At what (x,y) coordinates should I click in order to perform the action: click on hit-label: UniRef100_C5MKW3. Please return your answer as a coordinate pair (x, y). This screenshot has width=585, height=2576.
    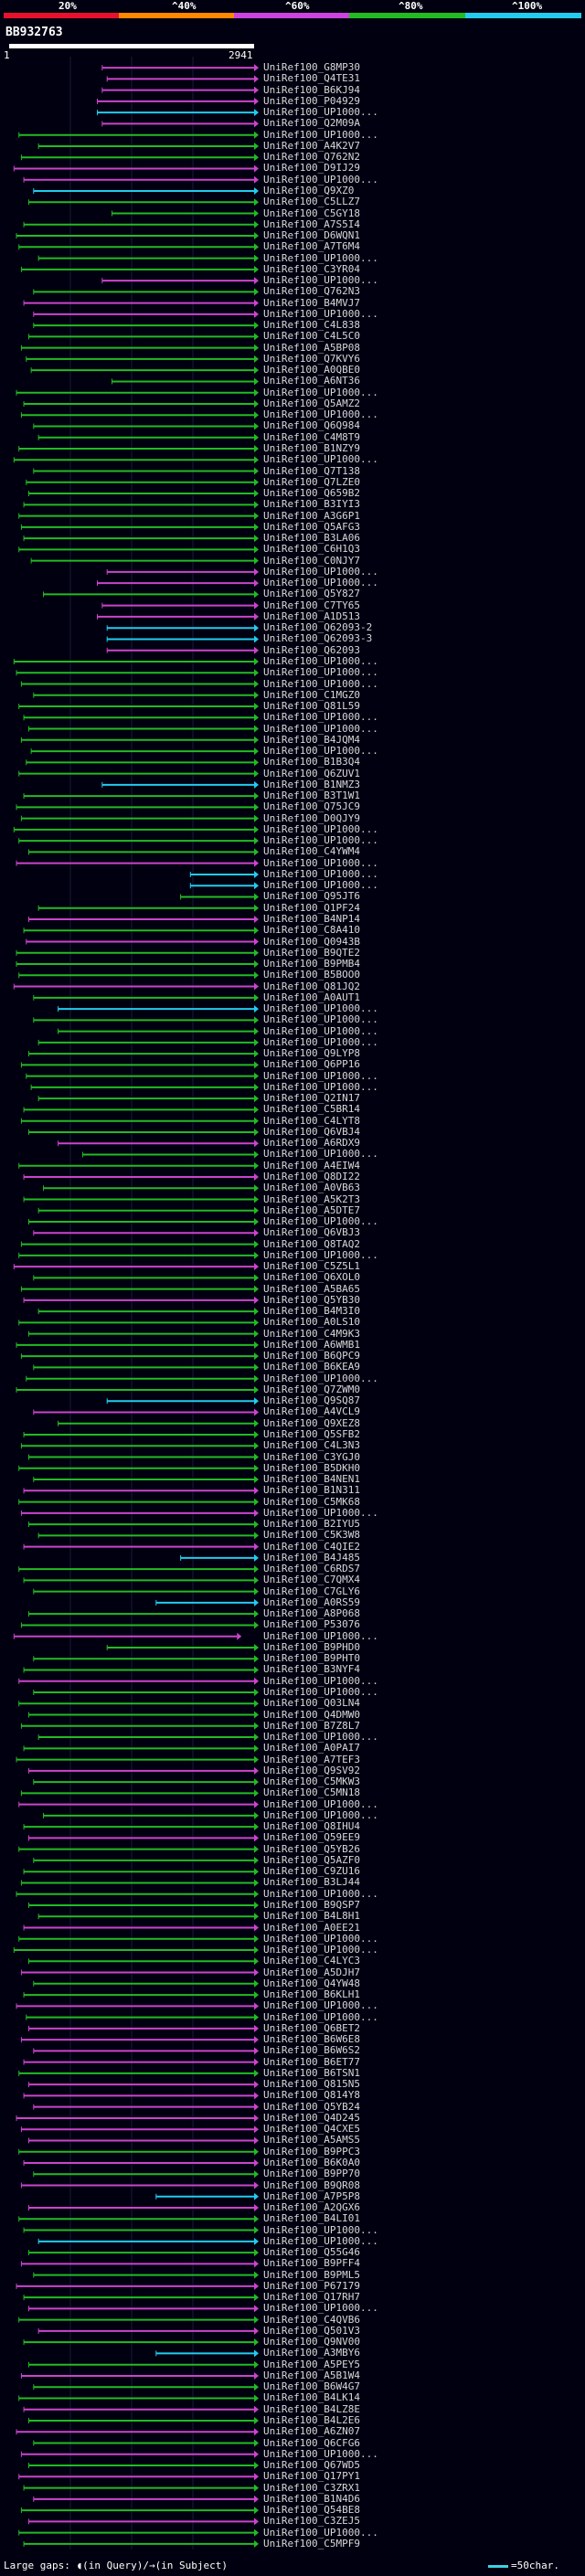
    Looking at the image, I should click on (312, 1782).